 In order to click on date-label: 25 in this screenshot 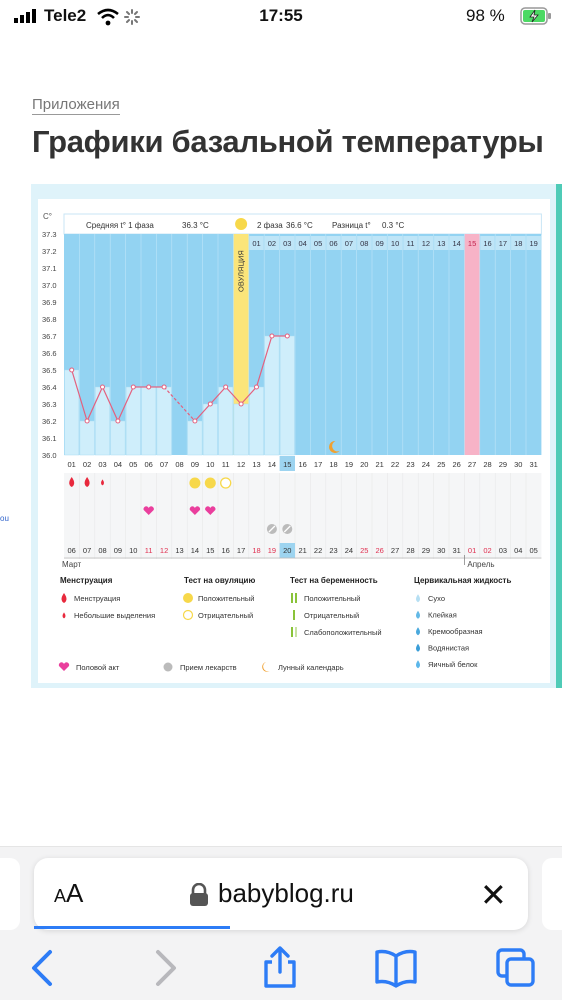, I will do `click(364, 550)`.